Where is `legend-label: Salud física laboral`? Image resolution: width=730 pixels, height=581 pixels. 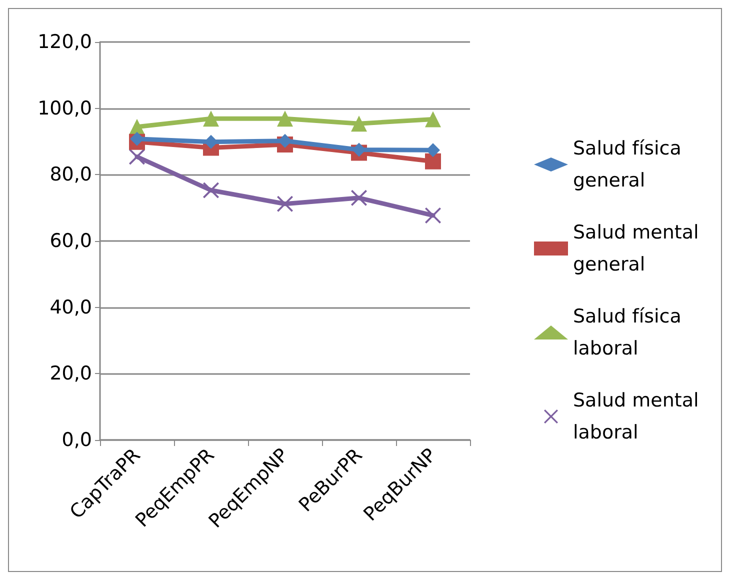
legend-label: Salud física laboral is located at coordinates (630, 333).